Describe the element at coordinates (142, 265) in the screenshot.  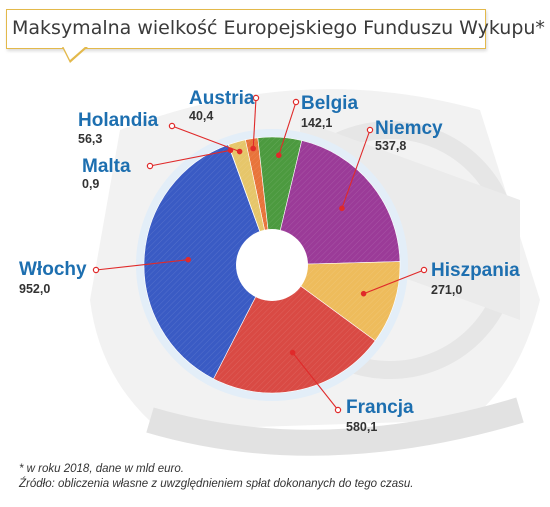
I see `leader-line-wlochy` at that location.